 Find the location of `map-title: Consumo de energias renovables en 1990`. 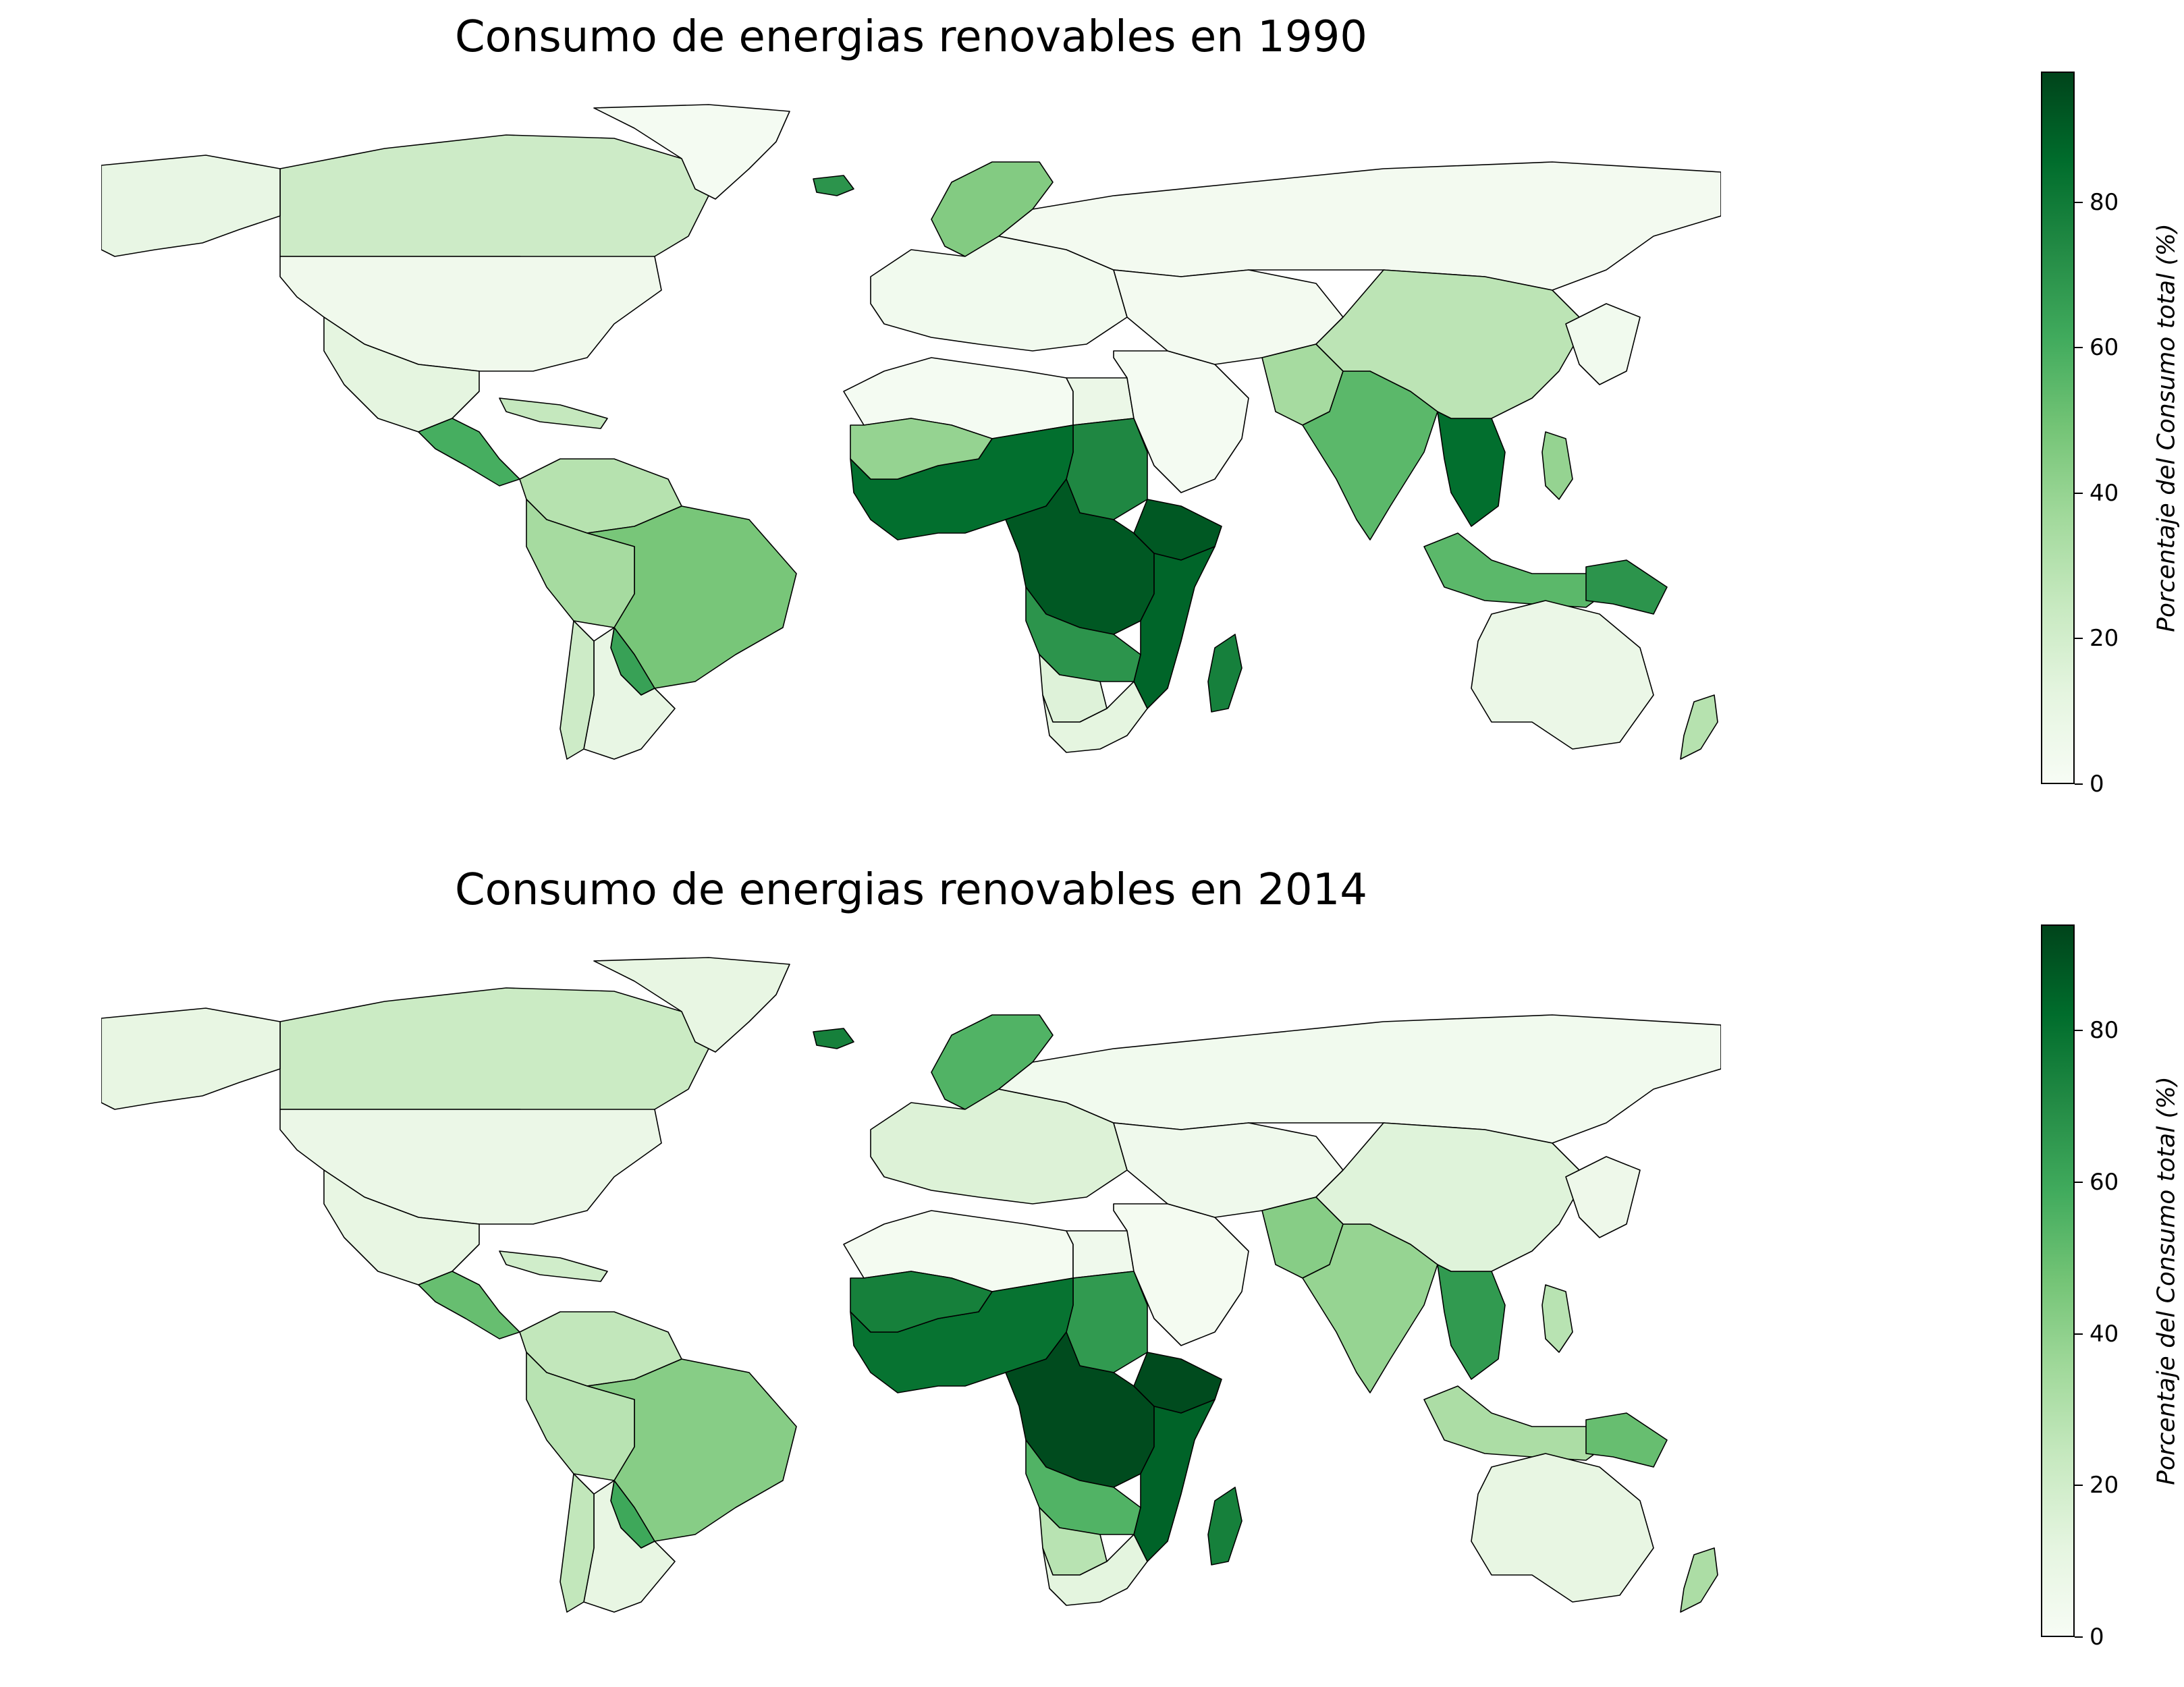

map-title: Consumo de energias renovables en 1990 is located at coordinates (911, 37).